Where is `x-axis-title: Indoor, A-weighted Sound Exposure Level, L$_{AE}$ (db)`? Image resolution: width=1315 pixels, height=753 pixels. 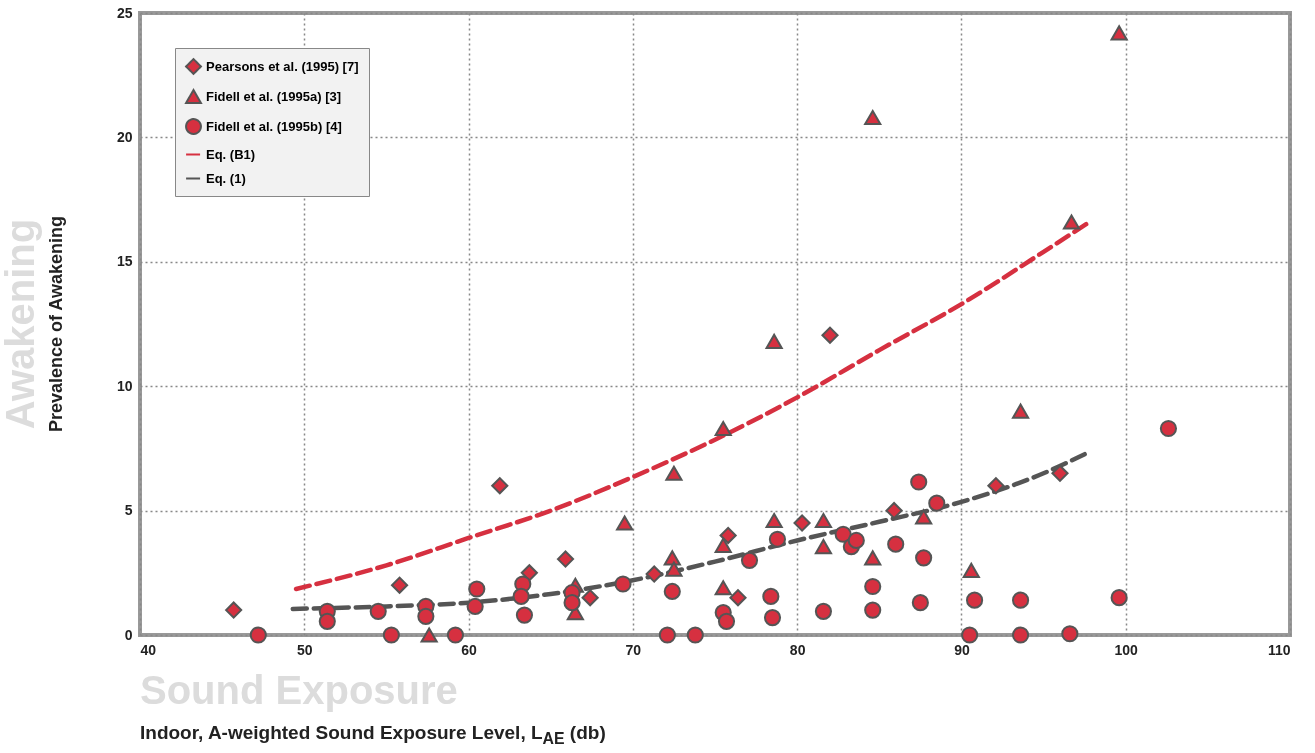 x-axis-title: Indoor, A-weighted Sound Exposure Level, L$_{AE}$ (db) is located at coordinates (373, 735).